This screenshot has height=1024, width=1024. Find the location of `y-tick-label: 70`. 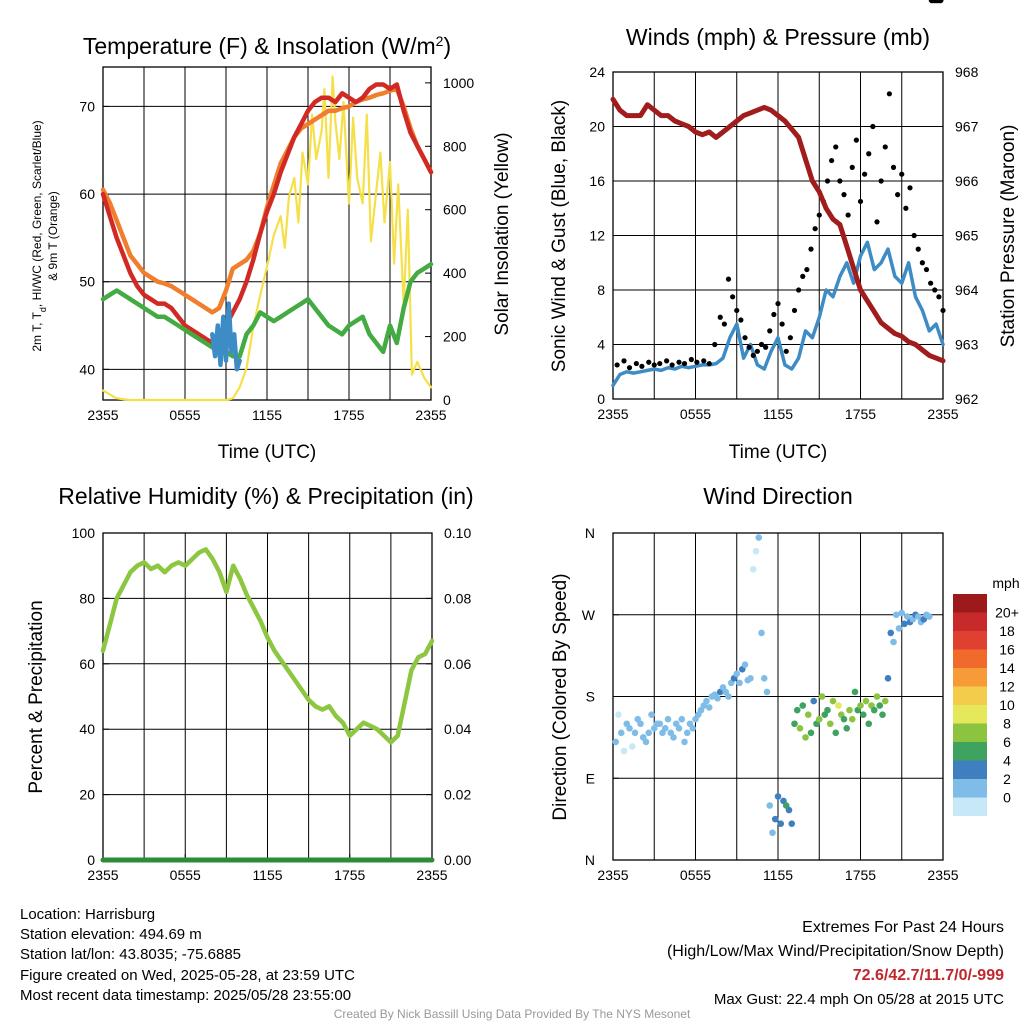

y-tick-label: 70 is located at coordinates (87, 106).